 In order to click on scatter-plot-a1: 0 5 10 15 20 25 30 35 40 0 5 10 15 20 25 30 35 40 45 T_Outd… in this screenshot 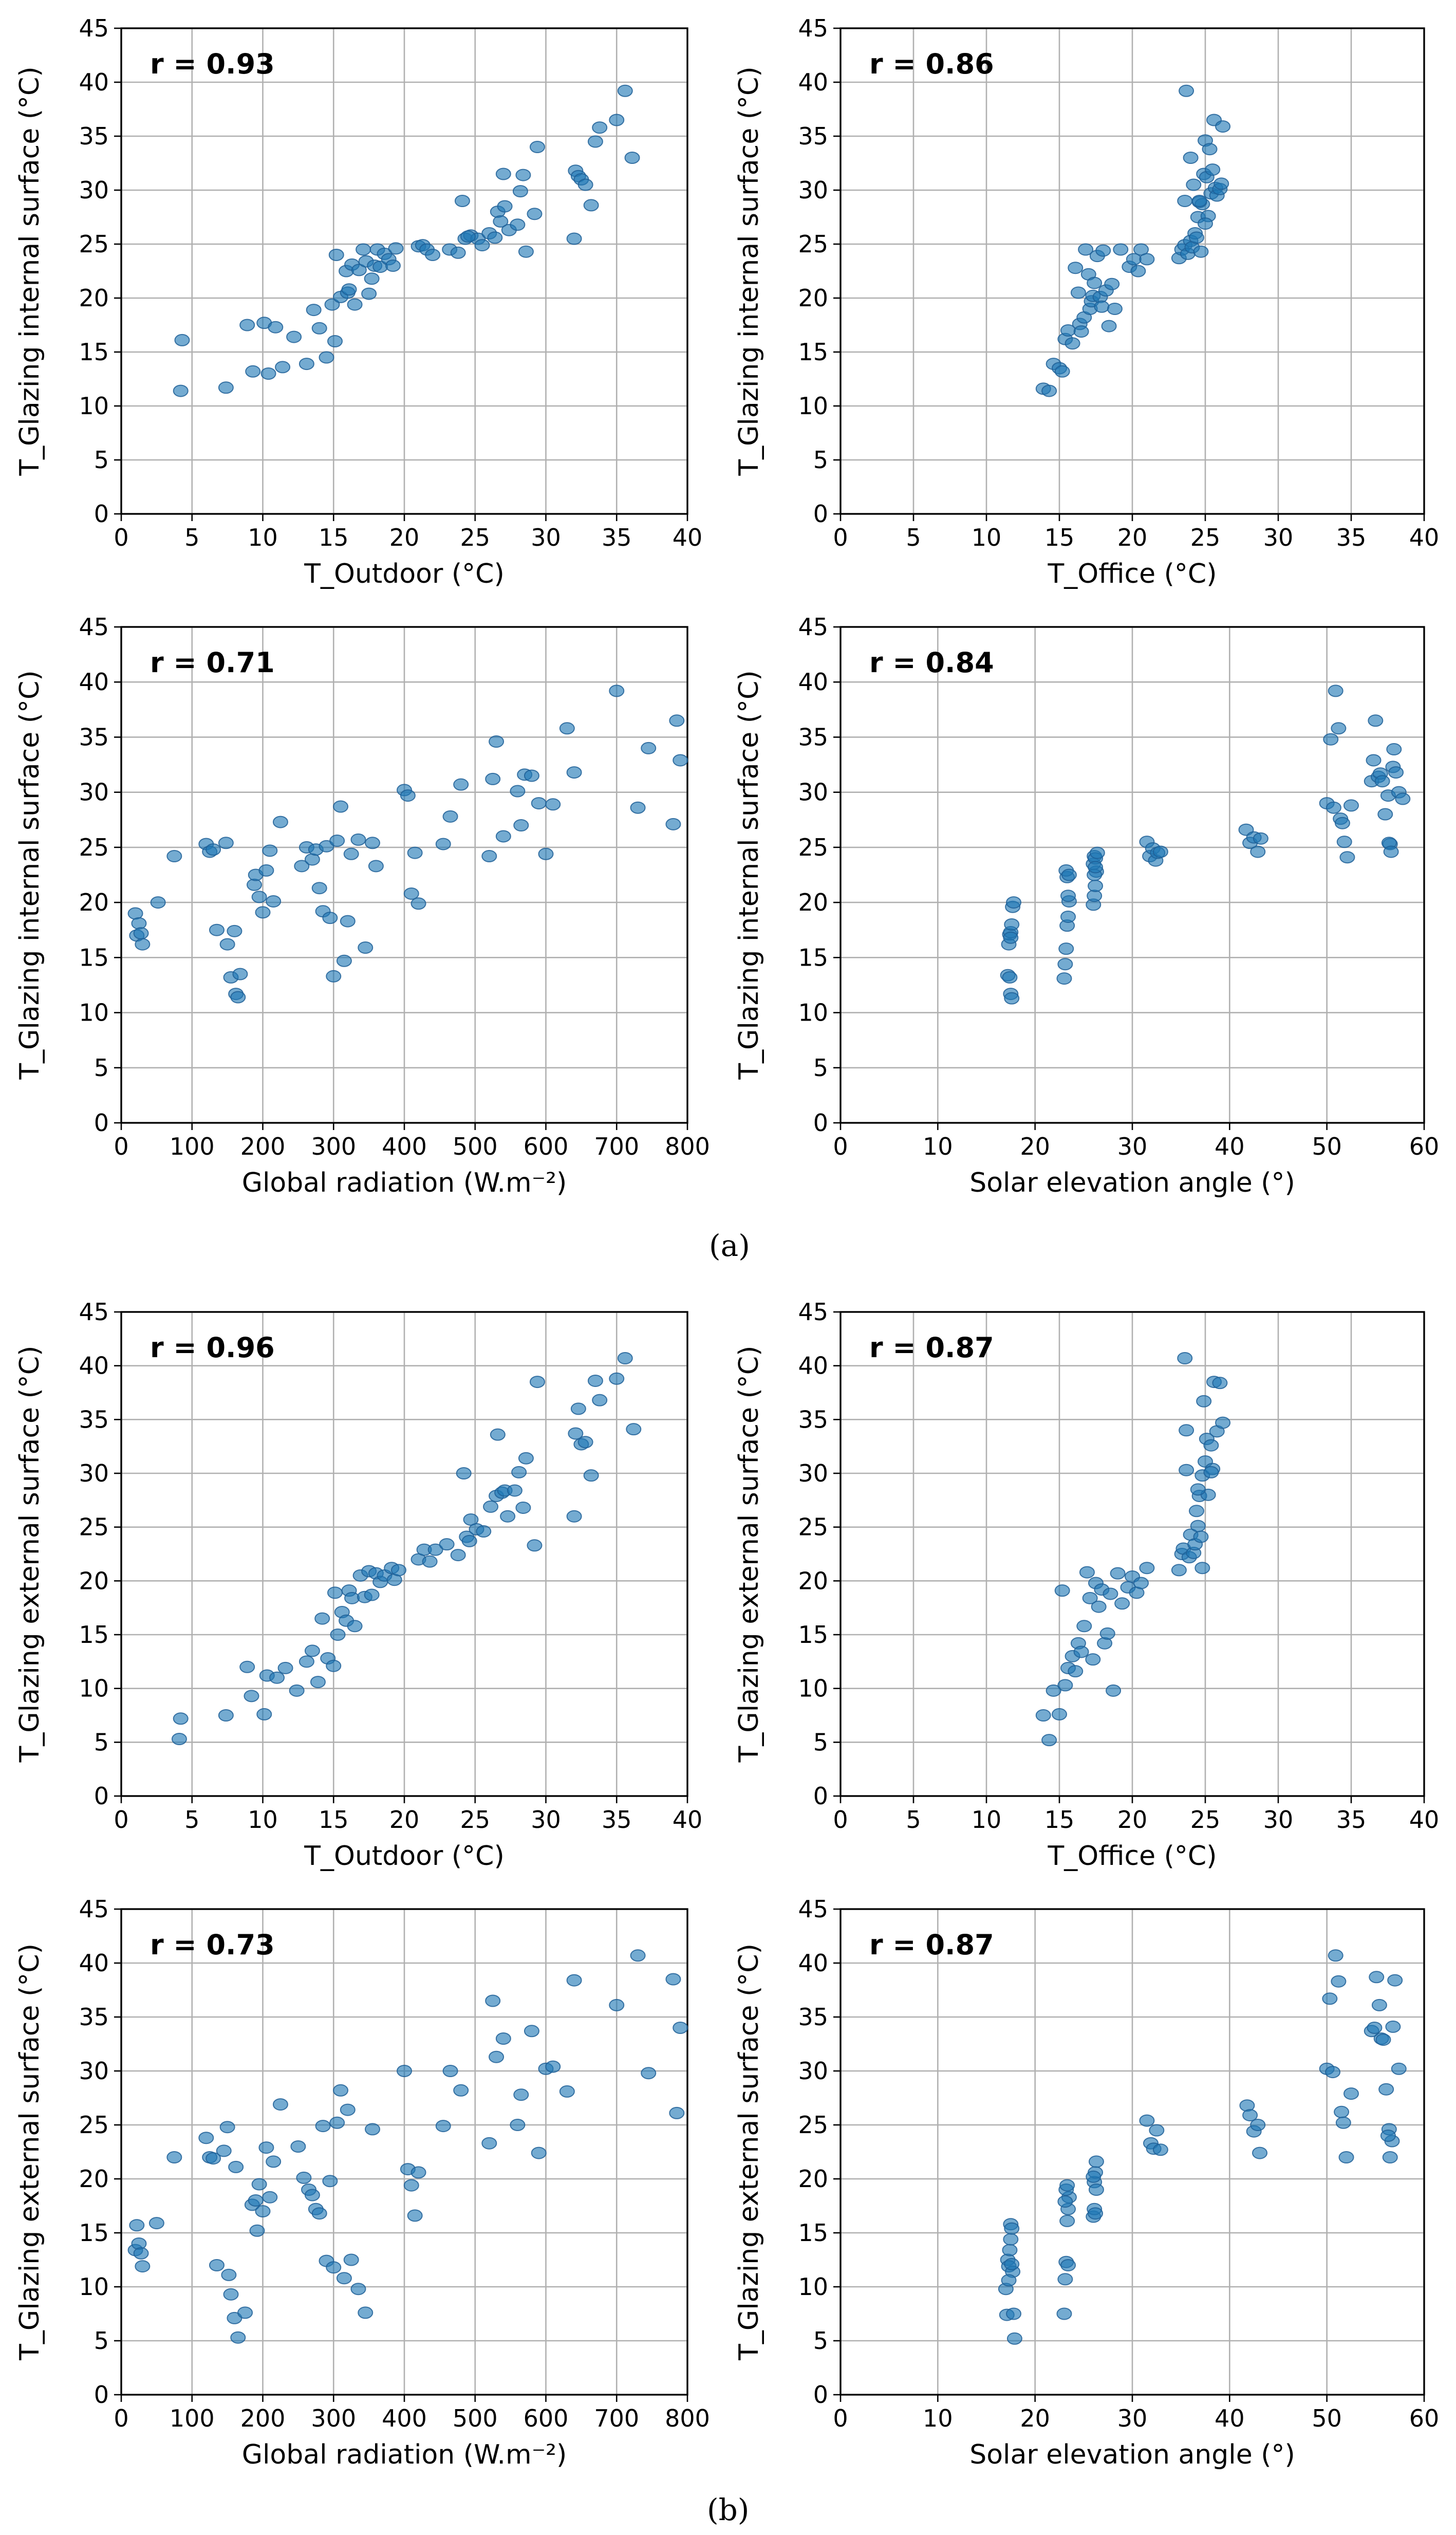, I will do `click(359, 299)`.